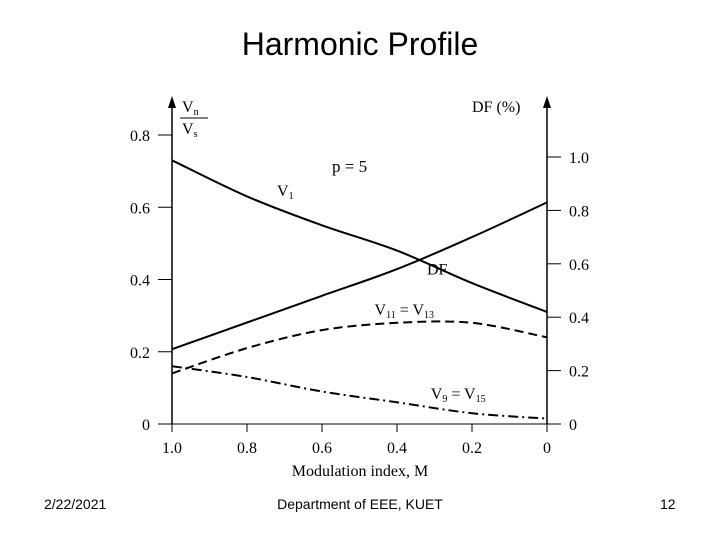 The image size is (720, 540). I want to click on series-label-4: V9 = V15, so click(458, 395).